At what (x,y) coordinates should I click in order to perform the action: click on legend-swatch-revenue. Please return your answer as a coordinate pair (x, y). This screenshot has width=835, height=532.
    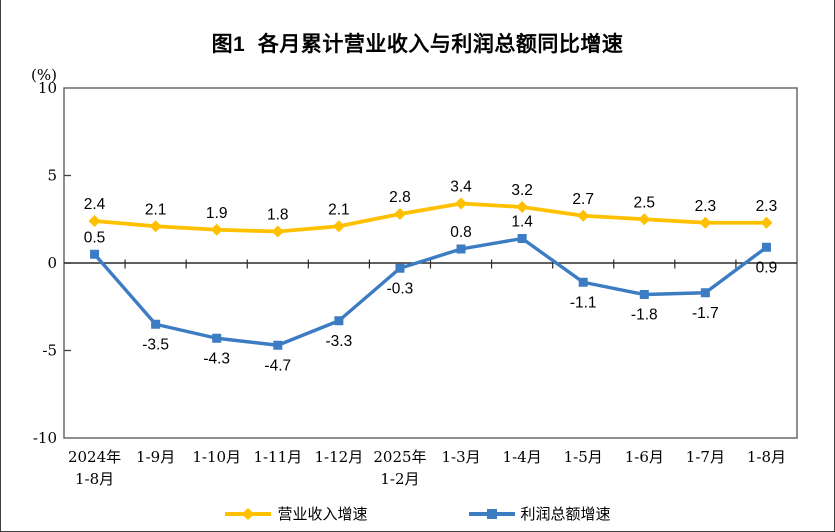
    Looking at the image, I should click on (248, 513).